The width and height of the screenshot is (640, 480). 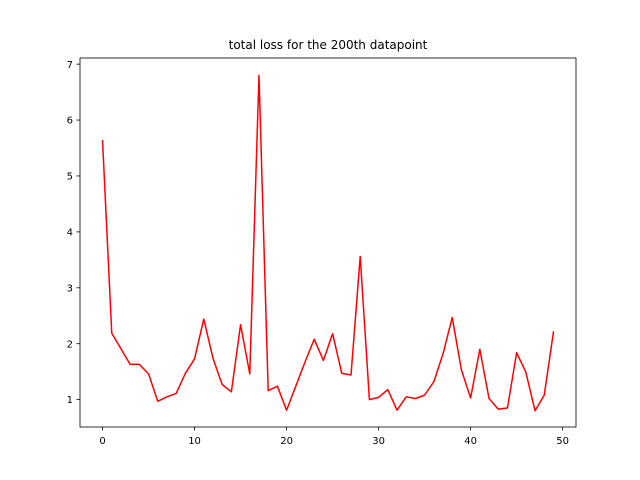 What do you see at coordinates (70, 344) in the screenshot?
I see `y-tick-label: 2` at bounding box center [70, 344].